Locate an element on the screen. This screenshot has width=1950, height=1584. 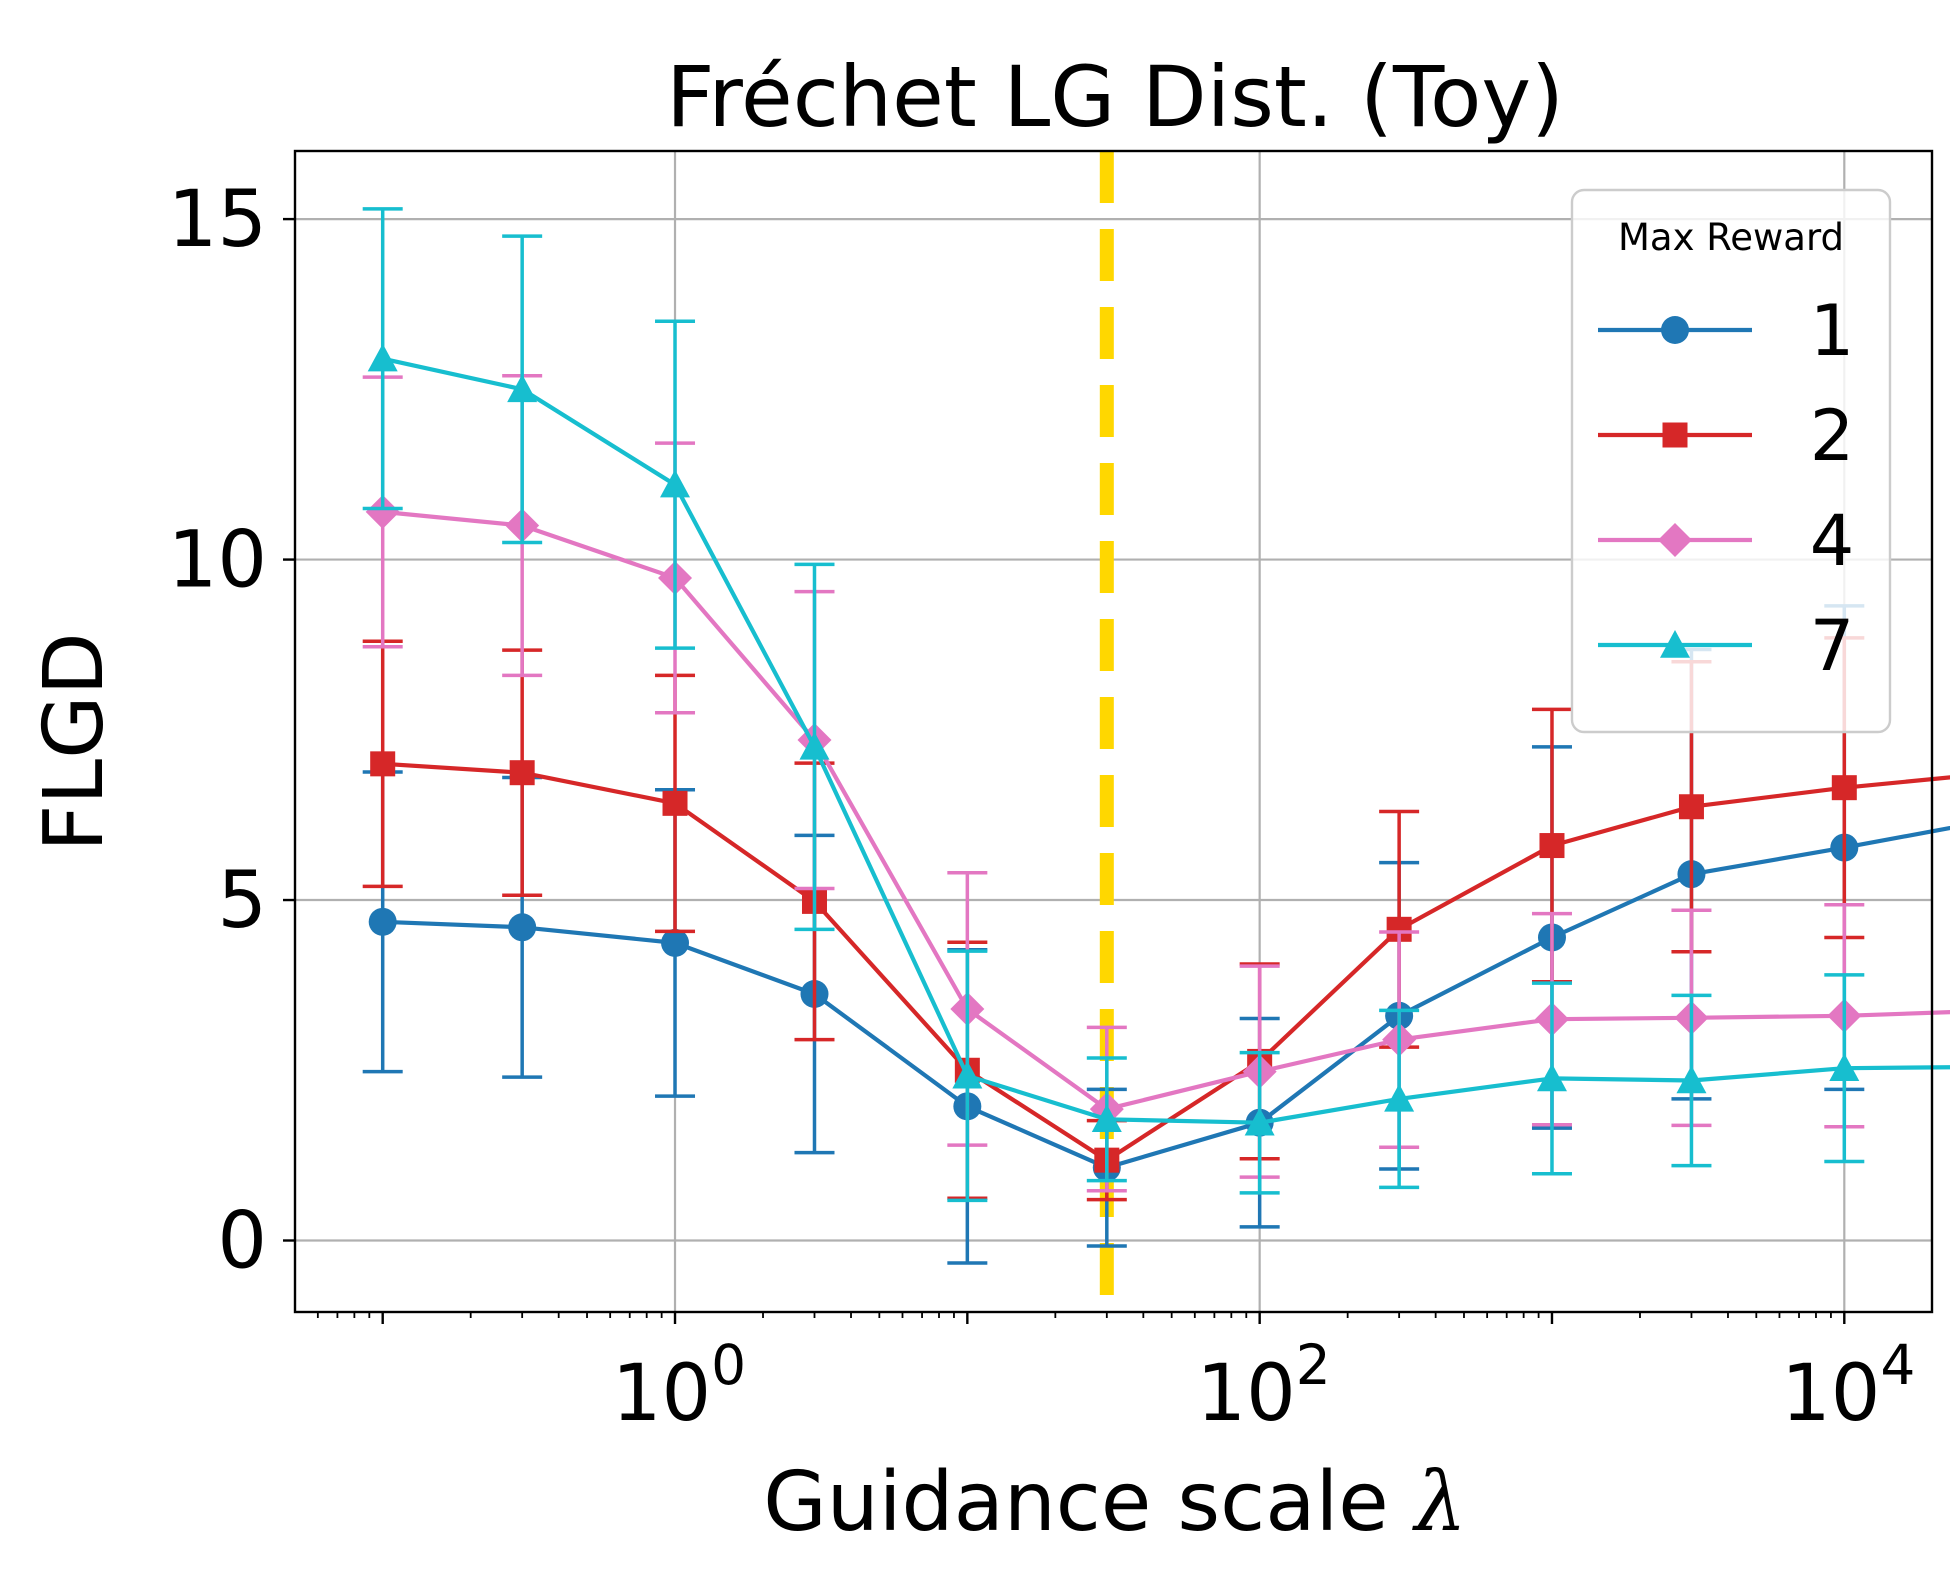
legend-entry-7: 7 is located at coordinates (1726, 646).